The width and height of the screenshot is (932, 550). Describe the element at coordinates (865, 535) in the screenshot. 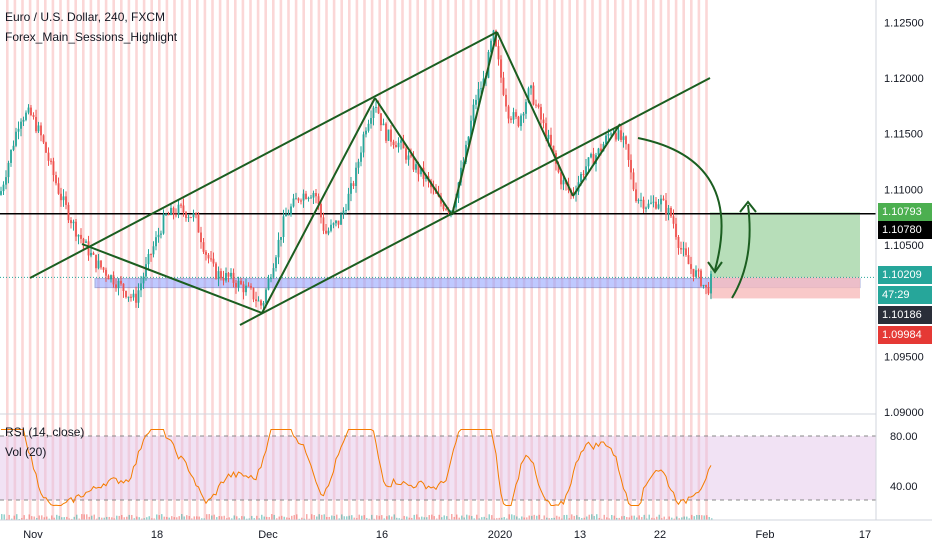

I see `x-tick-label: 17` at that location.